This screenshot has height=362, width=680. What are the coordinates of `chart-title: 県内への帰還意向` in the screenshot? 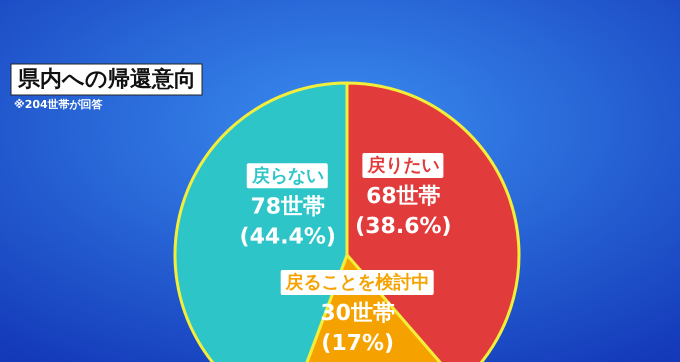 It's located at (106, 79).